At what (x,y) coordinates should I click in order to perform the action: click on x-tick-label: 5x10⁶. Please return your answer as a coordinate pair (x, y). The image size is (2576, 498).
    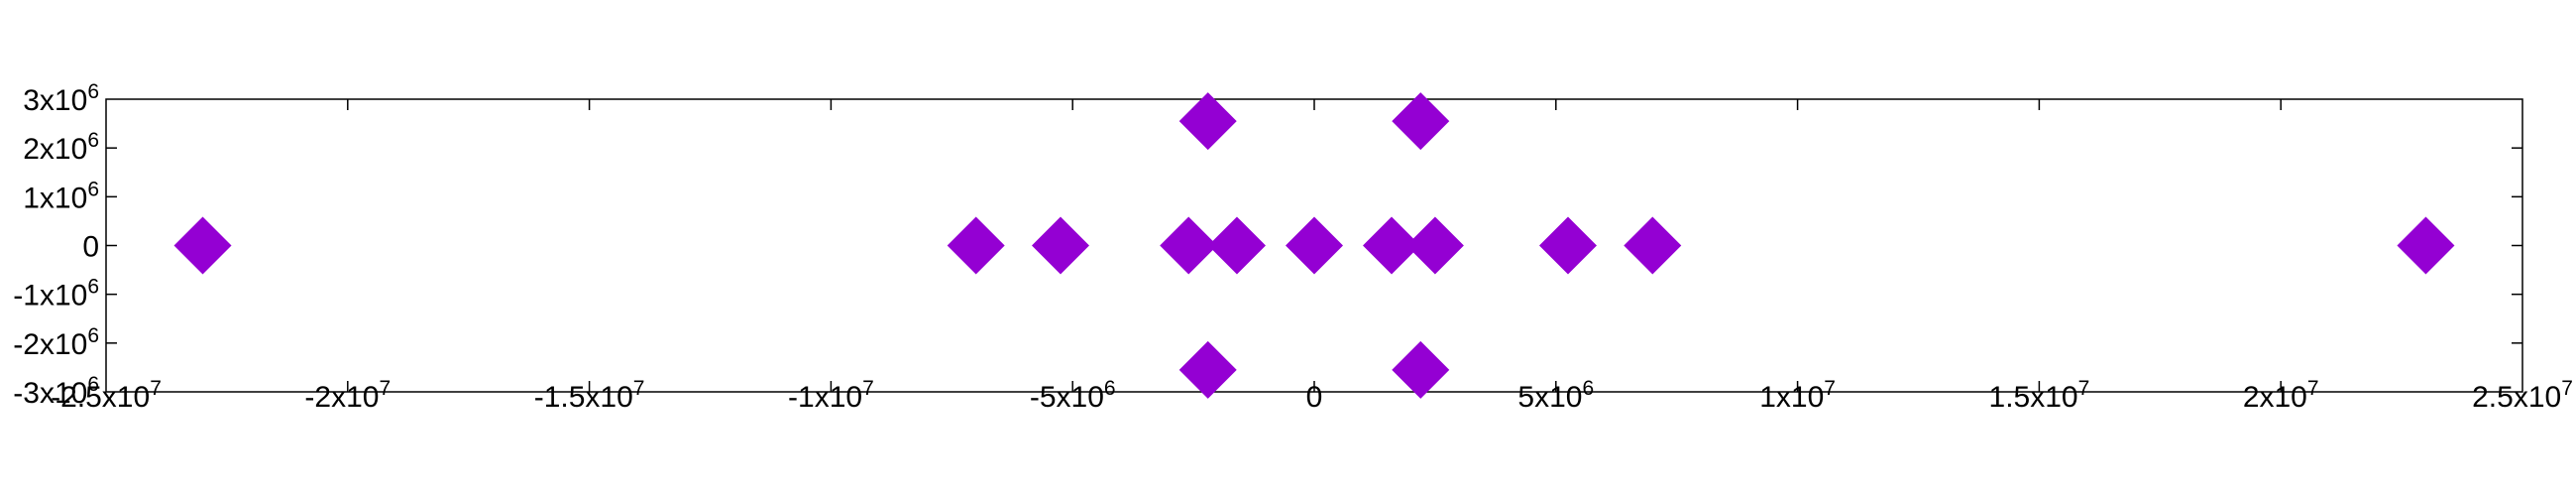
    Looking at the image, I should click on (1555, 395).